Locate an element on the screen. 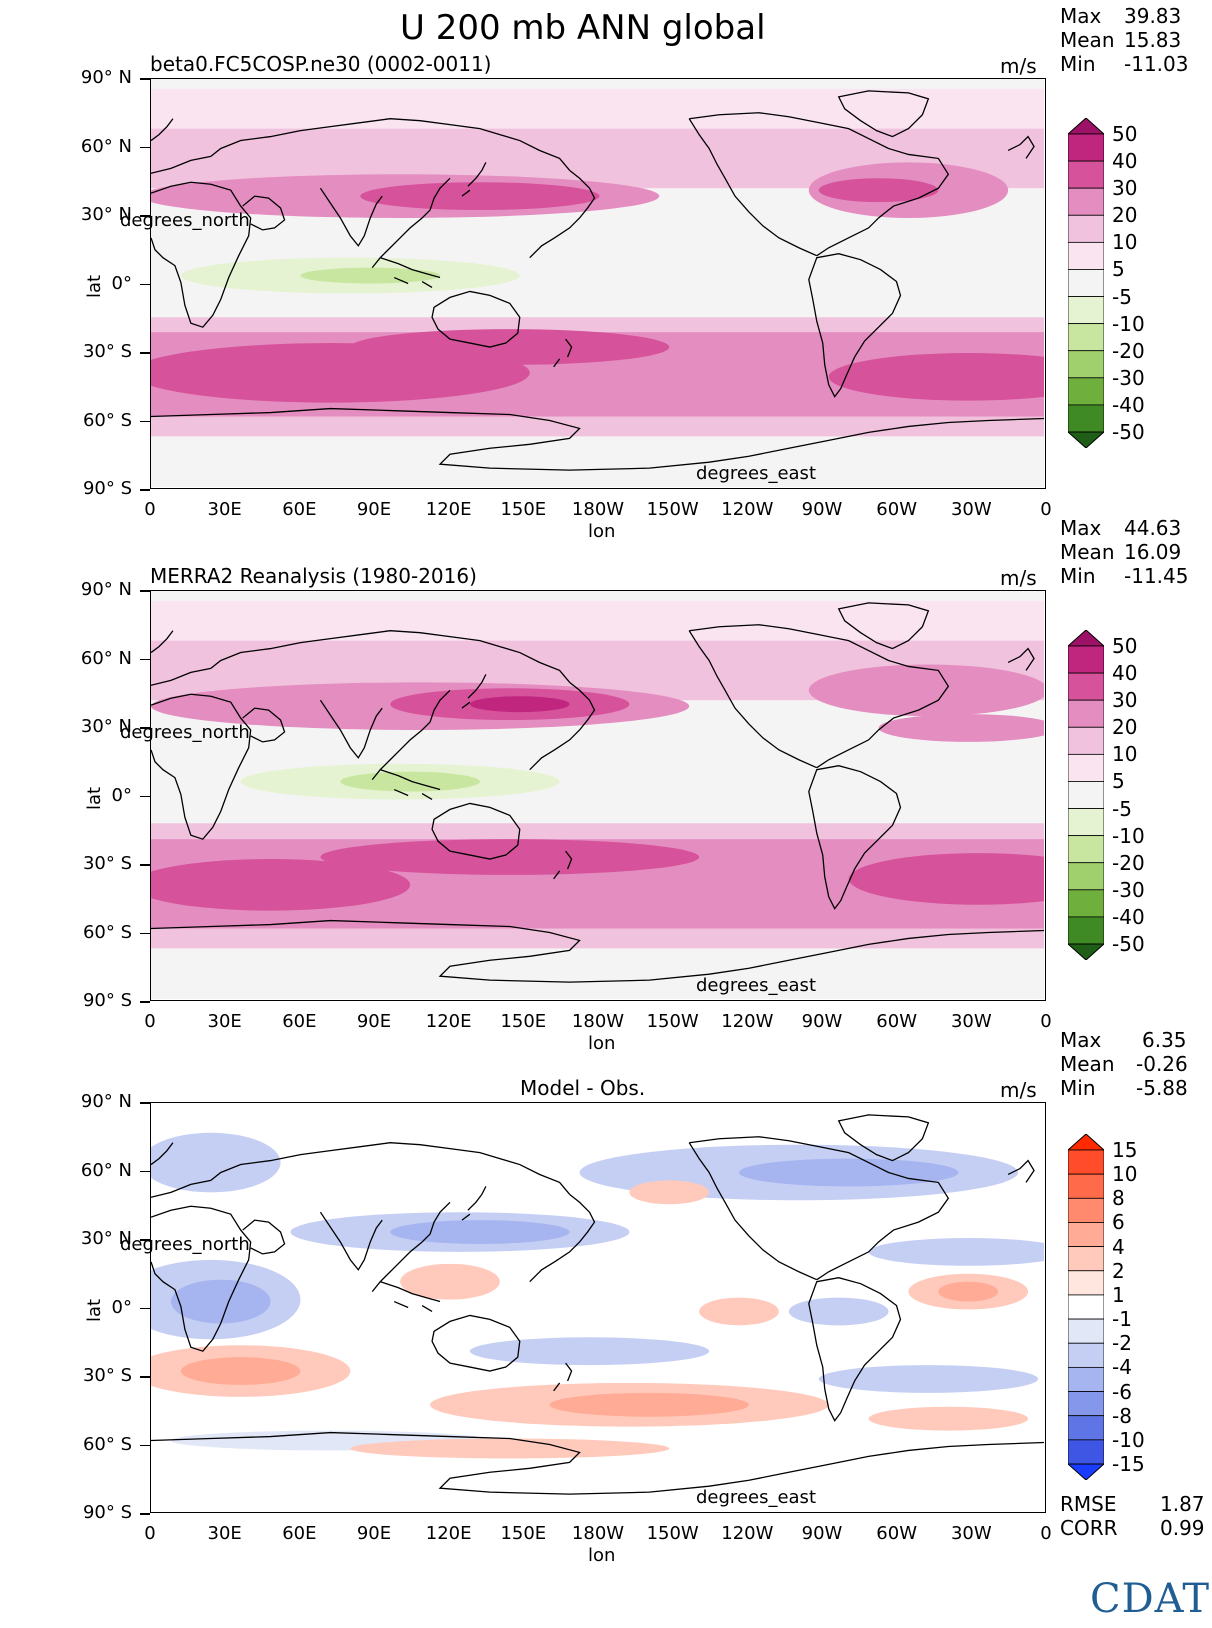  colorbar-label: -40 is located at coordinates (1128, 404).